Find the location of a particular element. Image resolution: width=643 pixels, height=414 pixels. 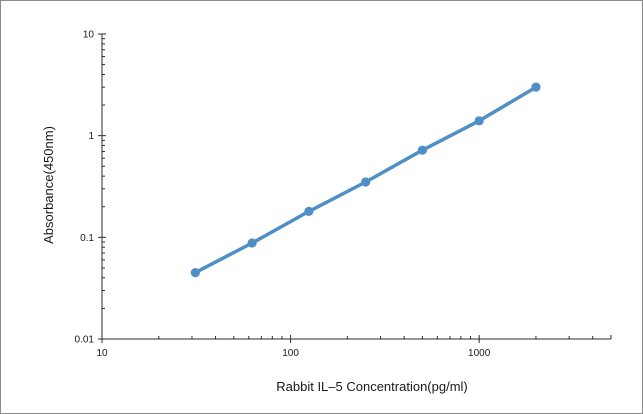

y-tick-label: 1 is located at coordinates (91, 136).